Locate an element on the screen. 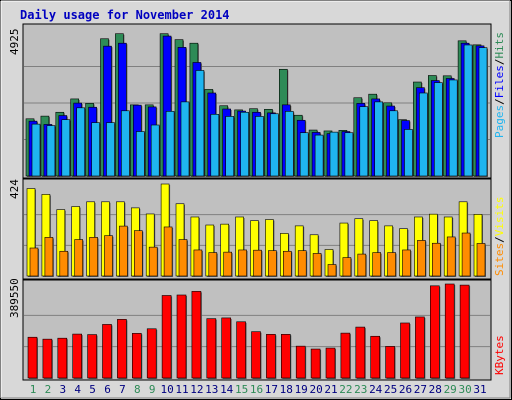  bottom-panel-max-label: 389550 is located at coordinates (14, 298).